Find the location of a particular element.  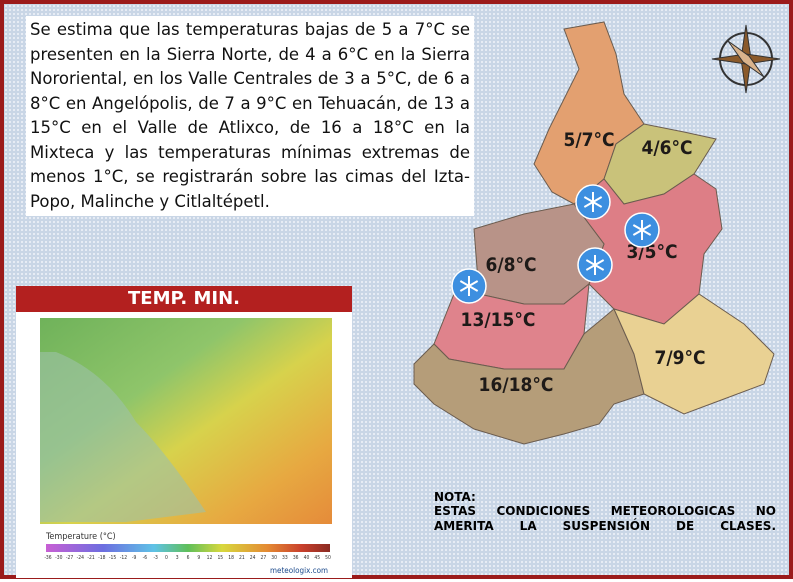

scale-label: 40 is located at coordinates (307, 558).